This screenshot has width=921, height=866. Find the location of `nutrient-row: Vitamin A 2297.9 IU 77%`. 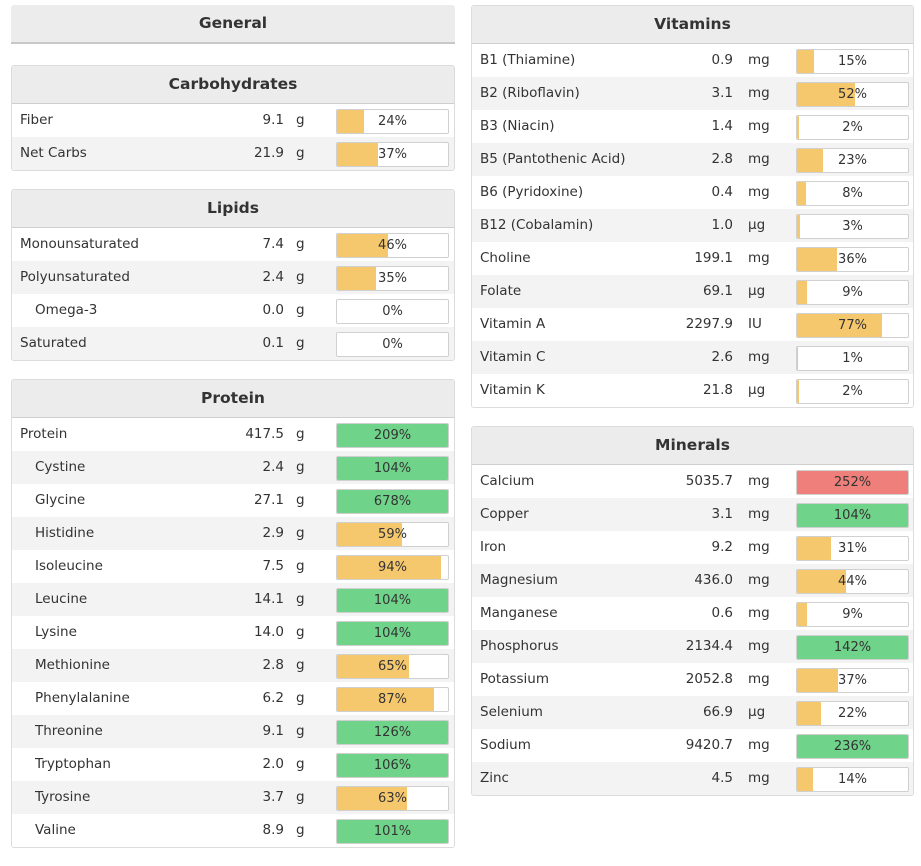

nutrient-row: Vitamin A 2297.9 IU 77% is located at coordinates (692, 324).